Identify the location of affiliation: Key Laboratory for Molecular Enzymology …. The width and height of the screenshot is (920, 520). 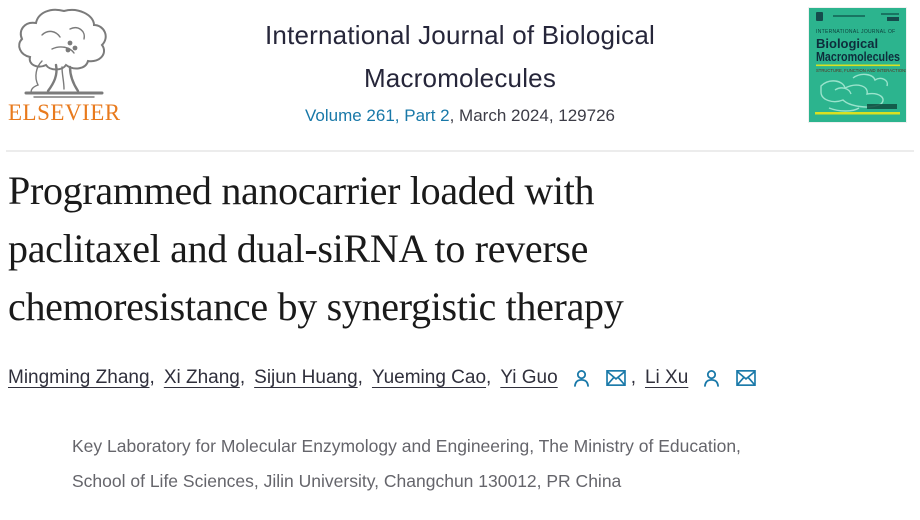
(460, 464).